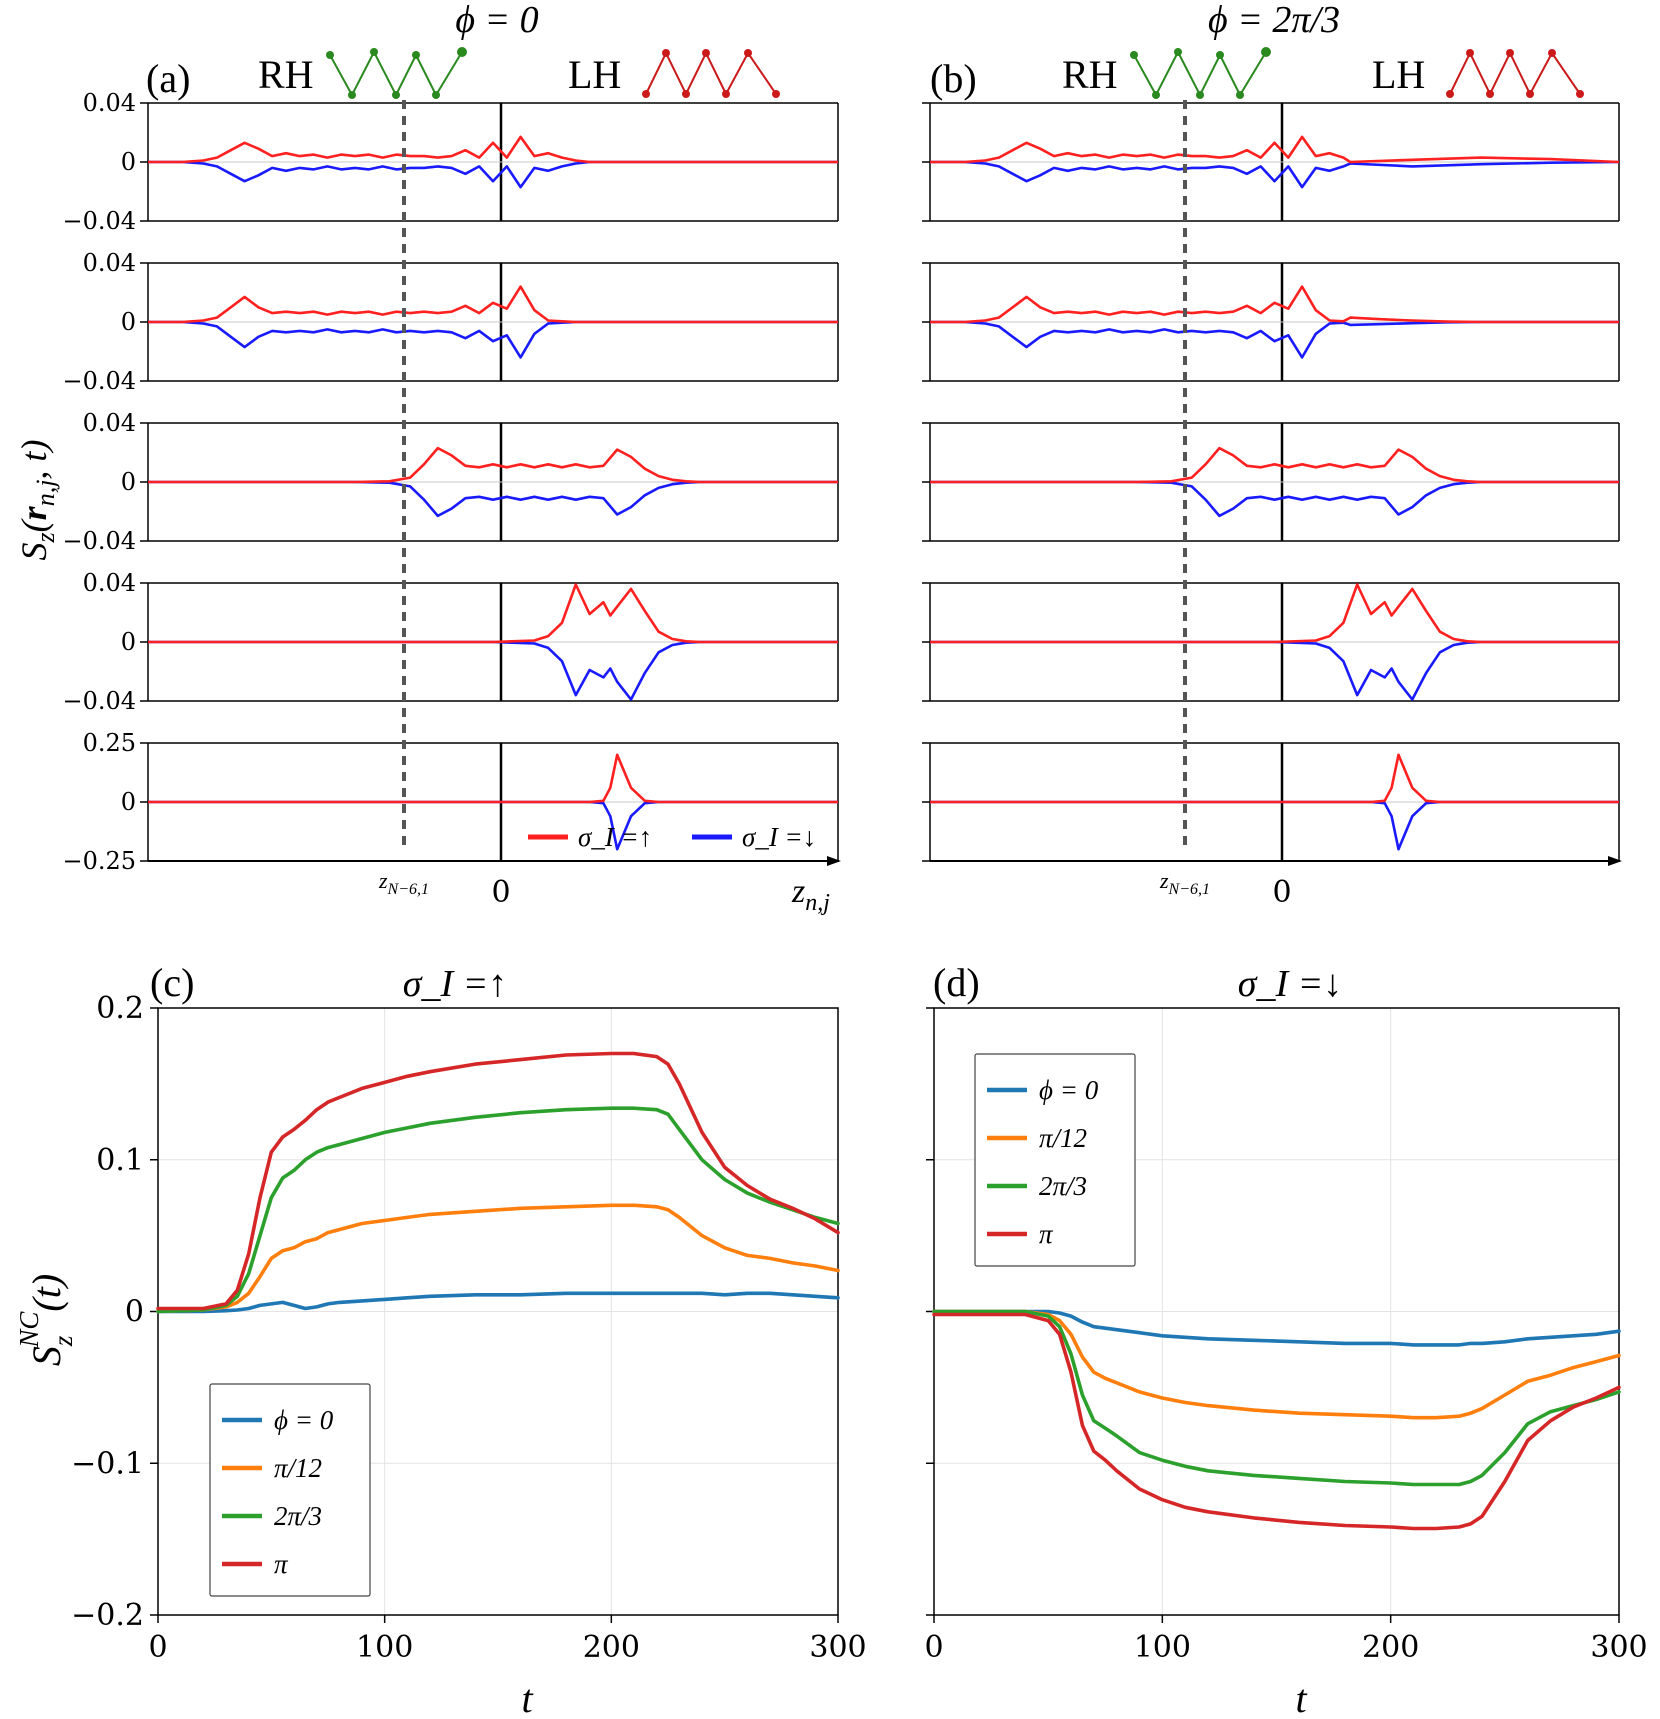  I want to click on y-tick-label: 0.1, so click(120, 1160).